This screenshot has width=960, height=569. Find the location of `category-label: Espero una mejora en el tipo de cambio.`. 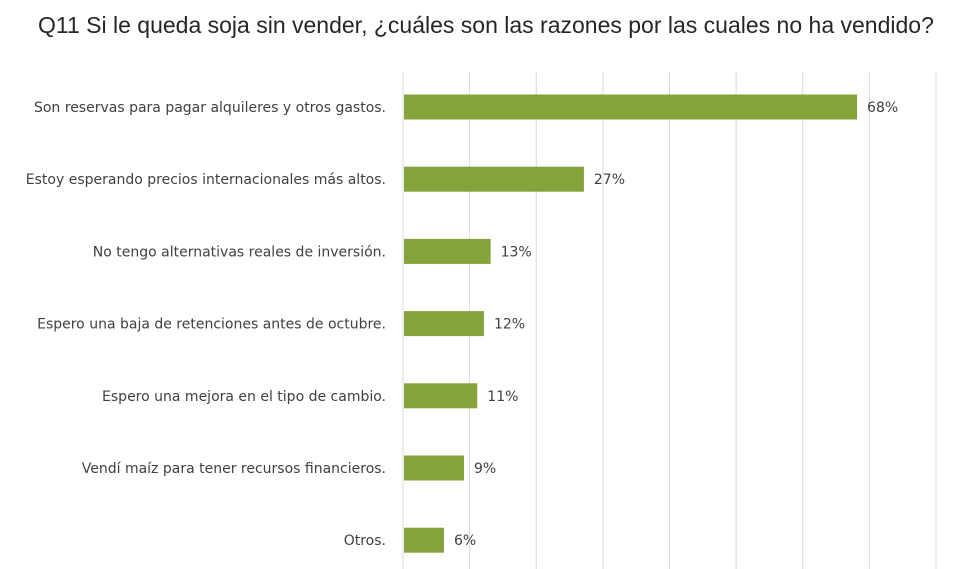

category-label: Espero una mejora en el tipo de cambio. is located at coordinates (244, 397).